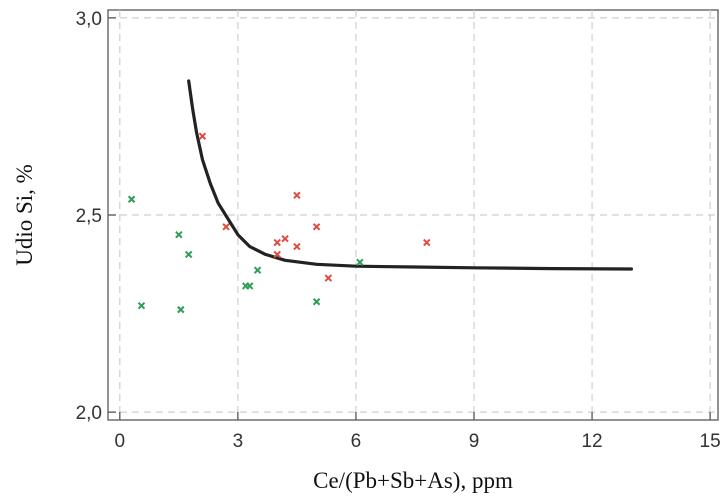  Describe the element at coordinates (591, 441) in the screenshot. I see `x-tick-label: 12` at that location.